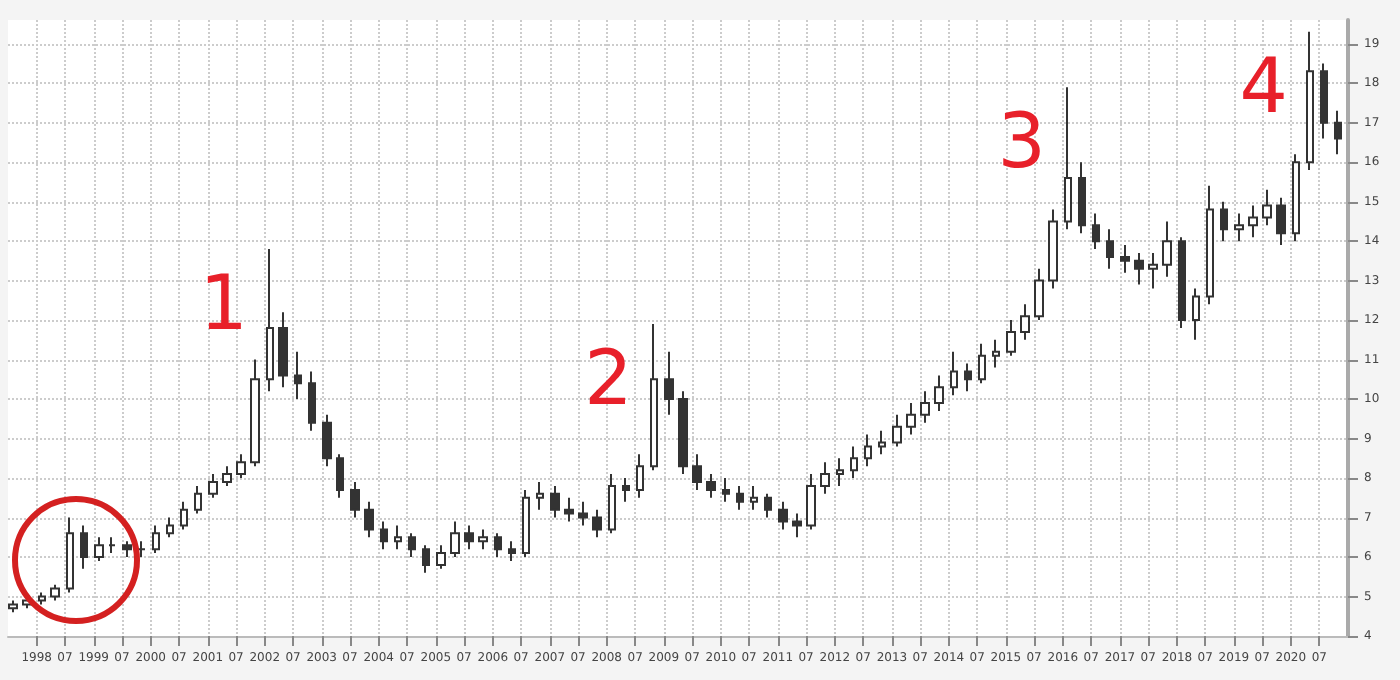 This screenshot has width=1400, height=680. I want to click on annotation: 1, so click(223, 303).